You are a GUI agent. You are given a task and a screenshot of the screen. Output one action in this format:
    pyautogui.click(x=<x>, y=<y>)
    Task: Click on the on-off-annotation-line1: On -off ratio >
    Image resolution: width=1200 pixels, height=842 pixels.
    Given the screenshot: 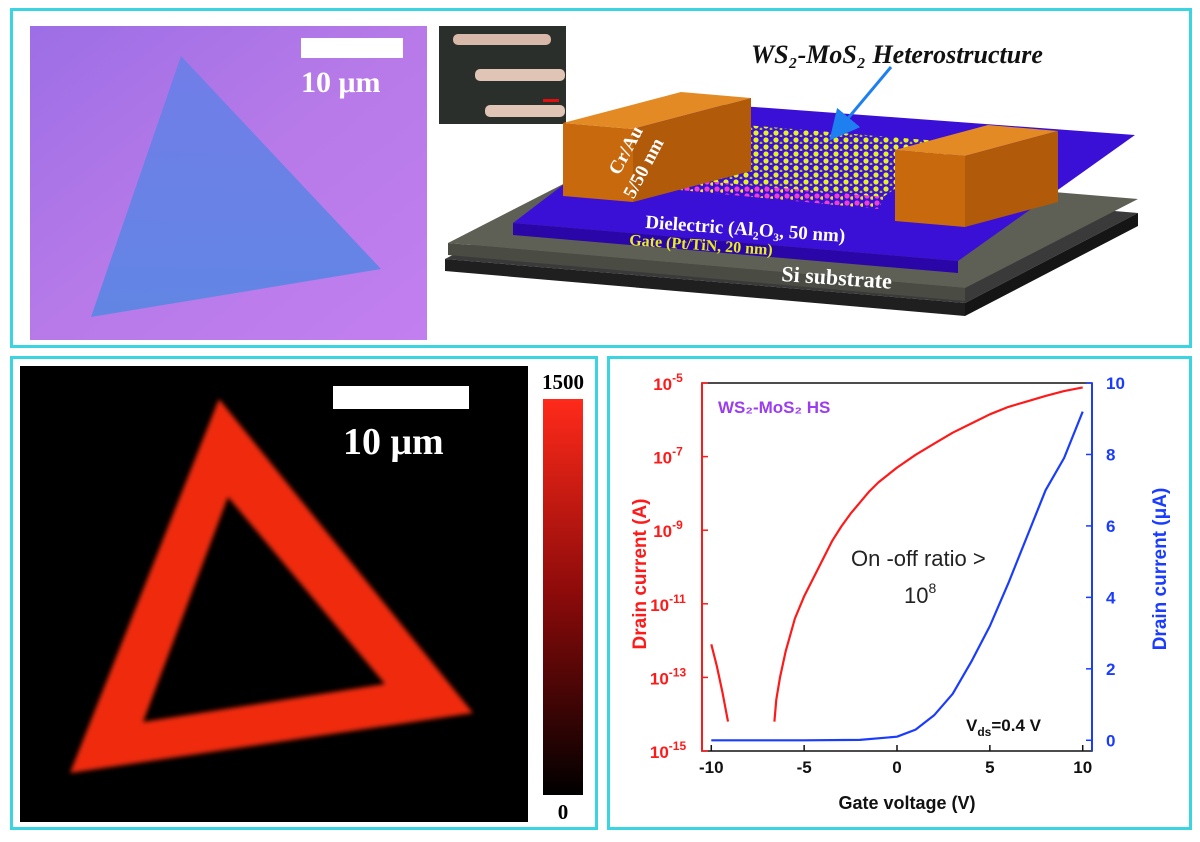 What is the action you would take?
    pyautogui.click(x=918, y=558)
    